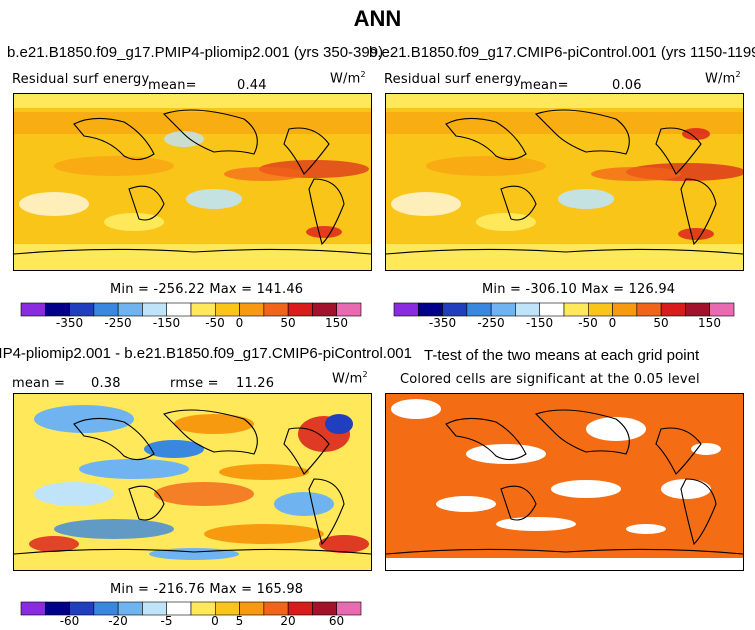 The image size is (755, 630). I want to click on panel-3-tick: 5, so click(239, 621).